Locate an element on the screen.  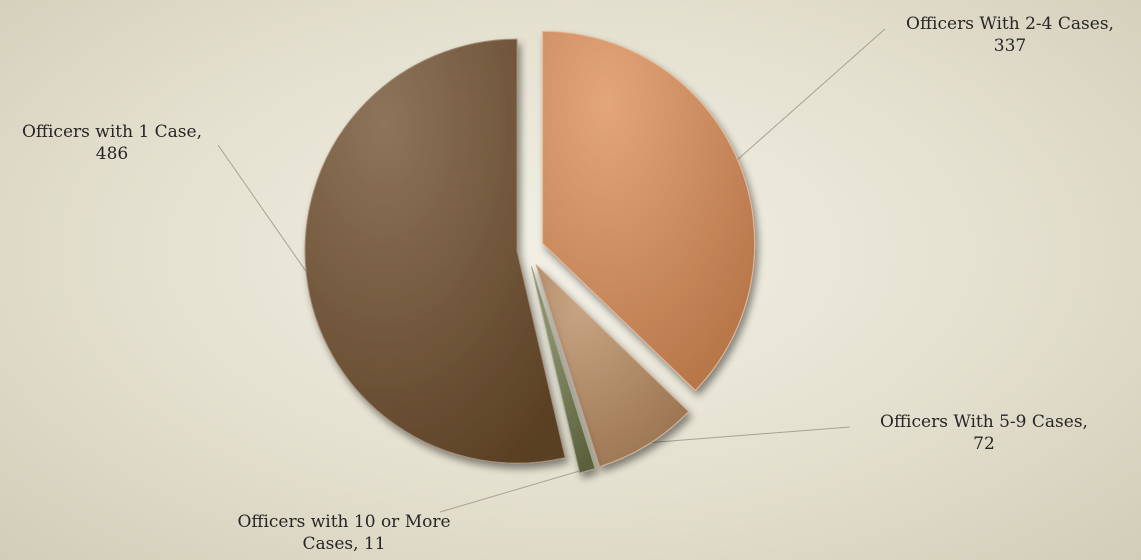
data-label-4: Officers with 1 Case, 486 is located at coordinates (112, 143).